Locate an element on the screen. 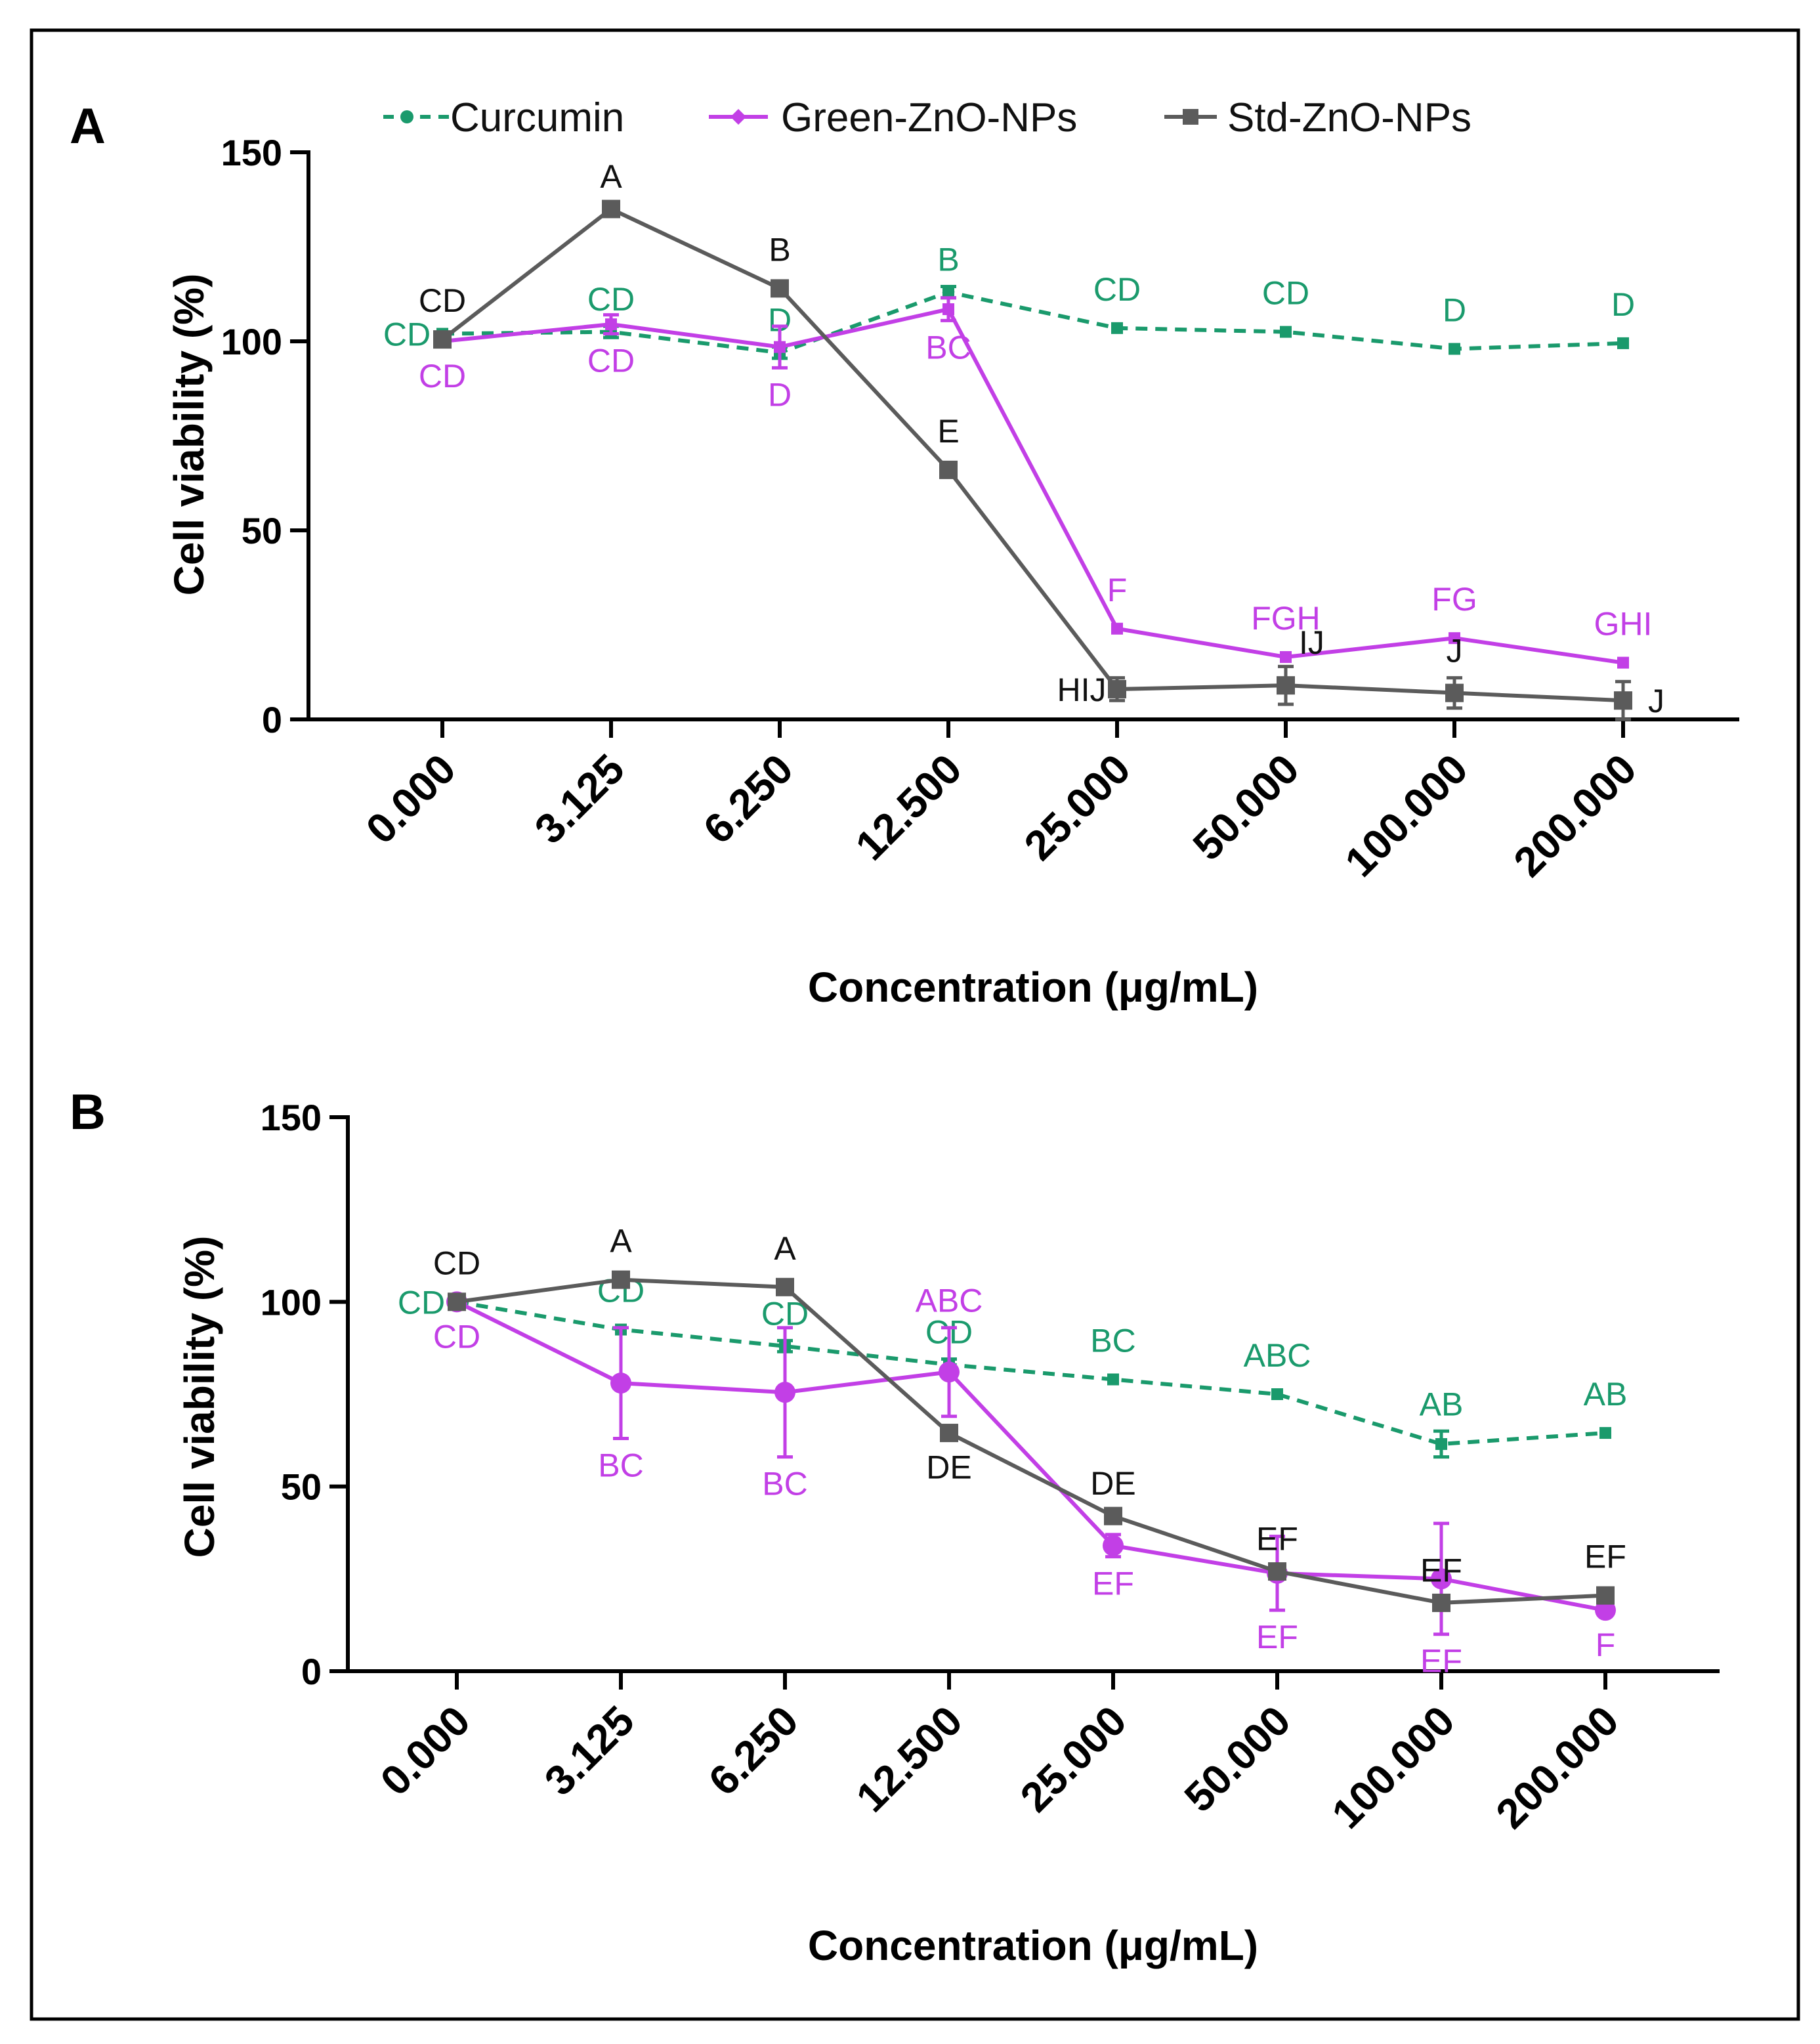 This screenshot has width=1820, height=2044. panel-a-y-tick-label: 0 is located at coordinates (272, 719).